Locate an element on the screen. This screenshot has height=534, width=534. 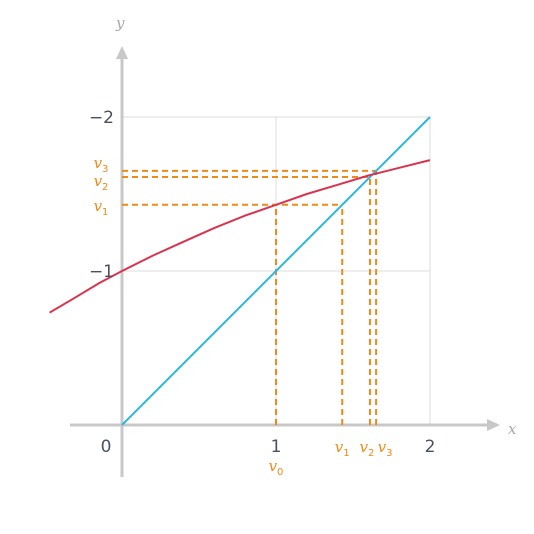
x-tick-label: 0 is located at coordinates (106, 447).